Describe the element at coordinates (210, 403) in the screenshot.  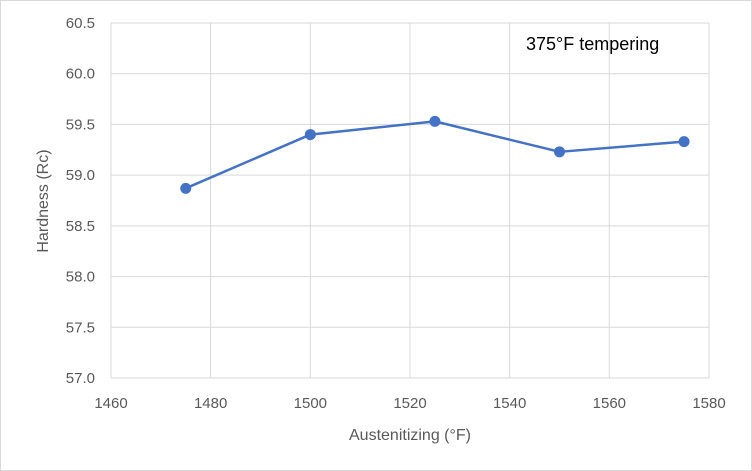
I see `x-tick-label: 1480` at that location.